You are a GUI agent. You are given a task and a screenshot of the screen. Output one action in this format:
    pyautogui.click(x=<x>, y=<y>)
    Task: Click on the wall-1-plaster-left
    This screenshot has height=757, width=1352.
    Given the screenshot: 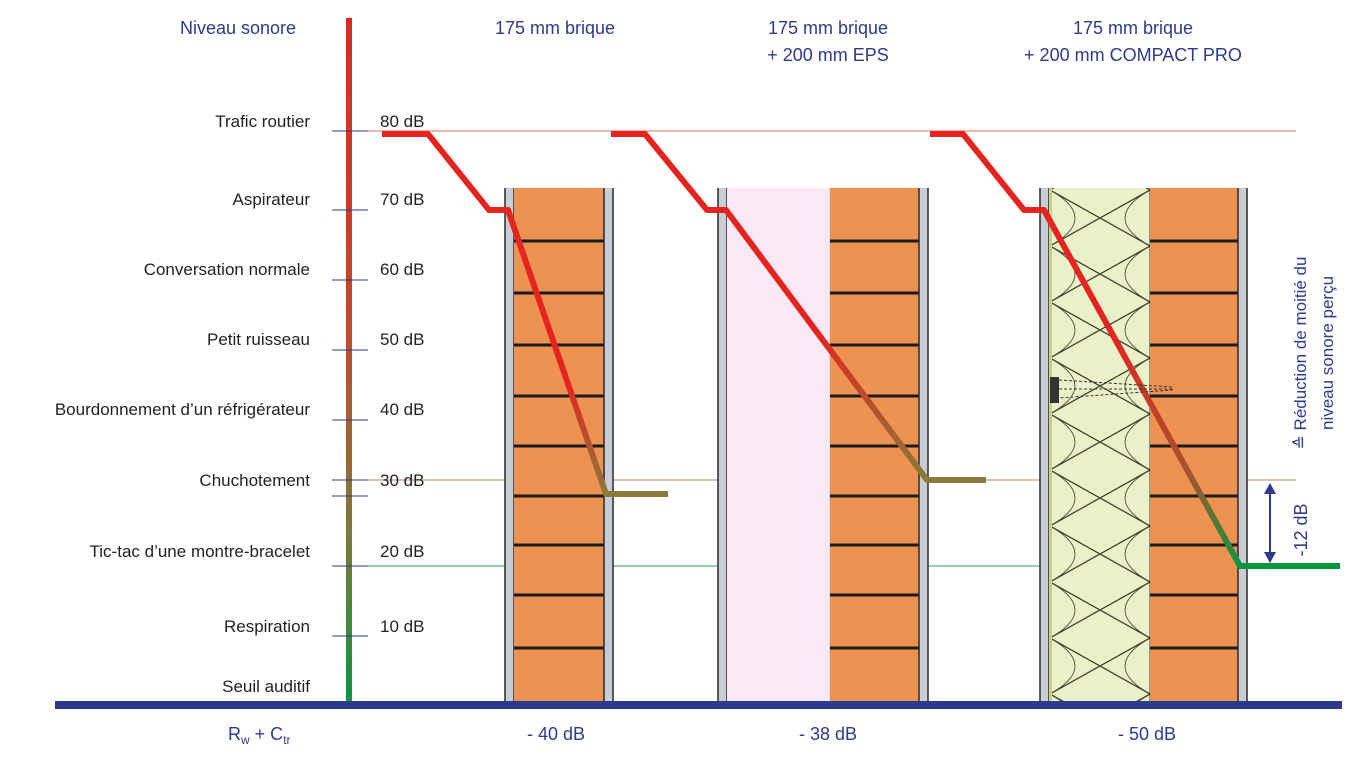 What is the action you would take?
    pyautogui.click(x=509, y=444)
    